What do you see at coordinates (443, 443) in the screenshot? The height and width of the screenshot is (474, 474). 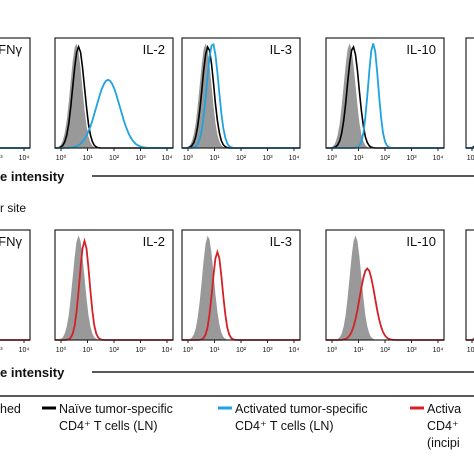 I see `legend-text: (incipi` at bounding box center [443, 443].